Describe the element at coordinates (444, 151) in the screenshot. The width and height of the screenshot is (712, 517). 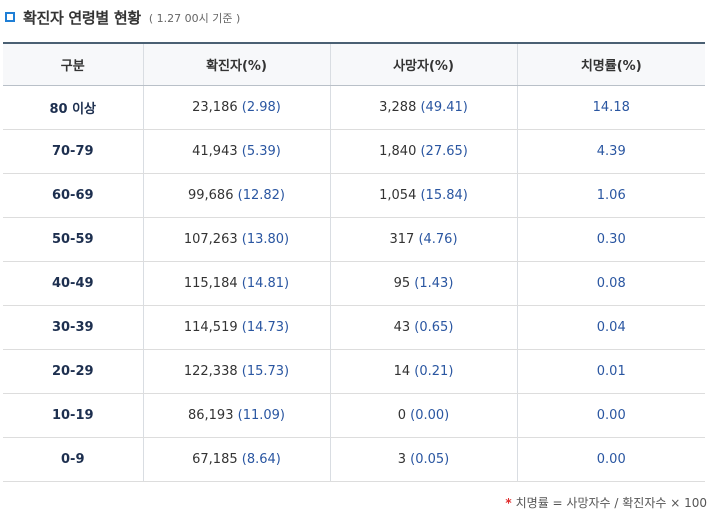
I see `deaths-percent: (27.65)` at that location.